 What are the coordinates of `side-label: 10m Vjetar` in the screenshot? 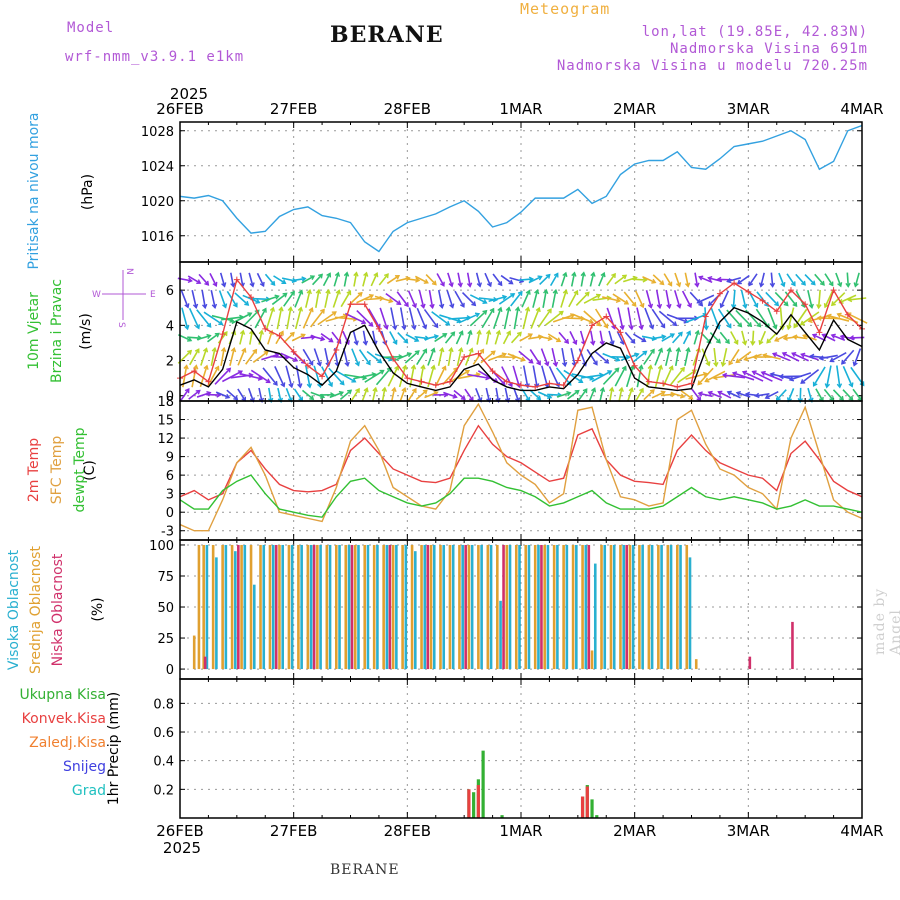 It's located at (34, 331).